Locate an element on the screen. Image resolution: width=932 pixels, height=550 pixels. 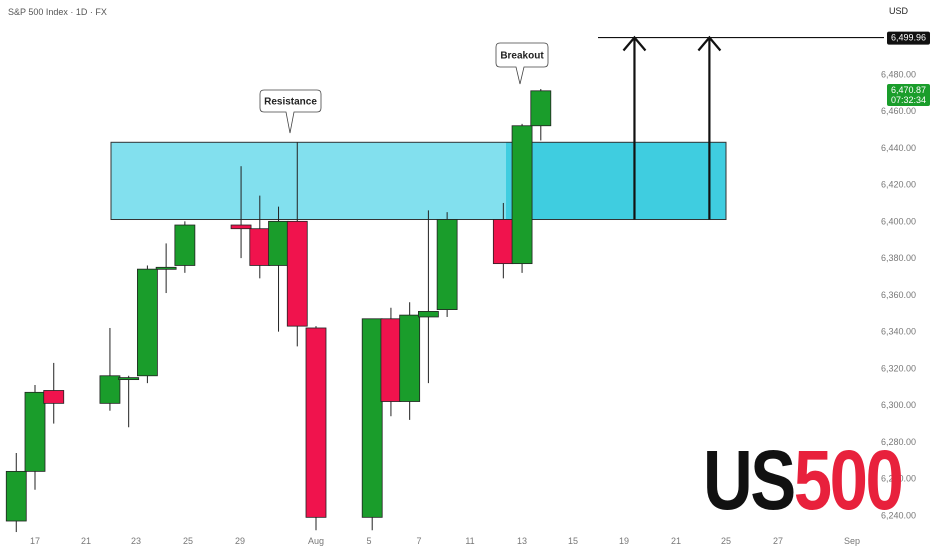
breakout-callout: Breakout is located at coordinates (522, 63).